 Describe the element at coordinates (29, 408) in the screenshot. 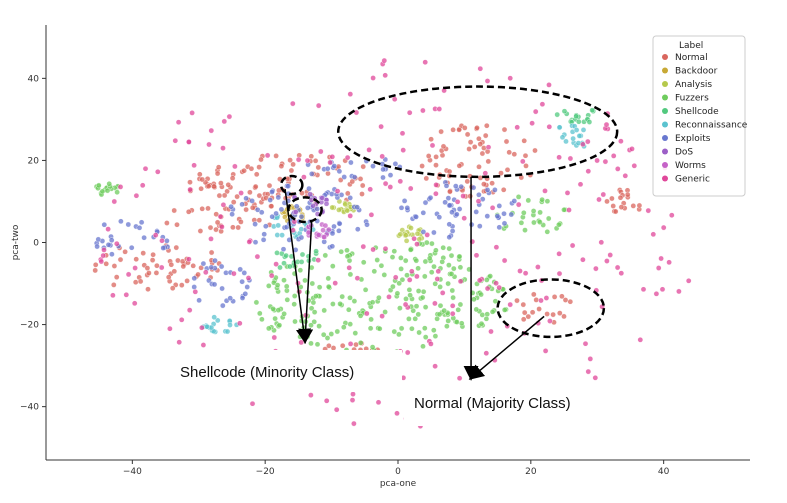

I see `y-tick-label: −40` at that location.